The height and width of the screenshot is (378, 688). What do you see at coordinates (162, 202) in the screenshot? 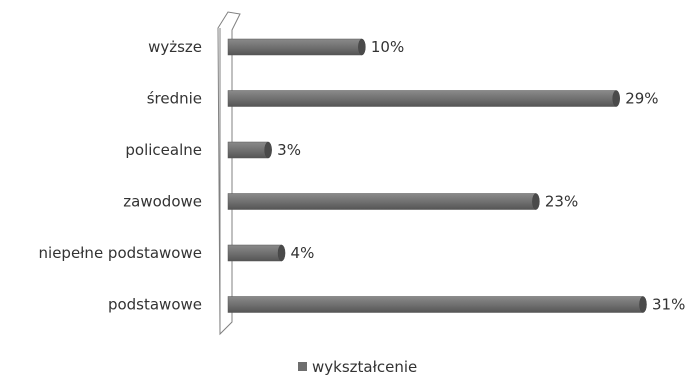
I see `category-label: zawodowe` at bounding box center [162, 202].